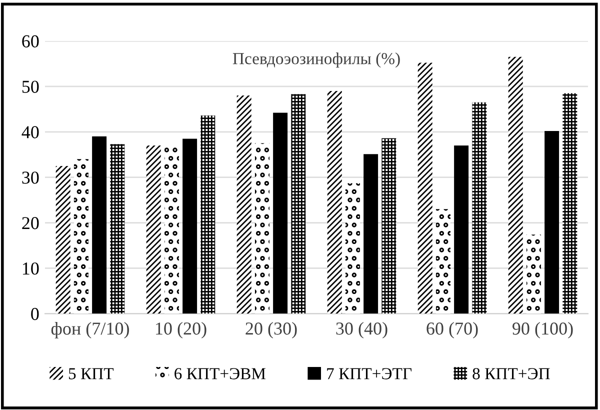  Describe the element at coordinates (91, 374) in the screenshot. I see `legend-label: 5 КПТ` at that location.